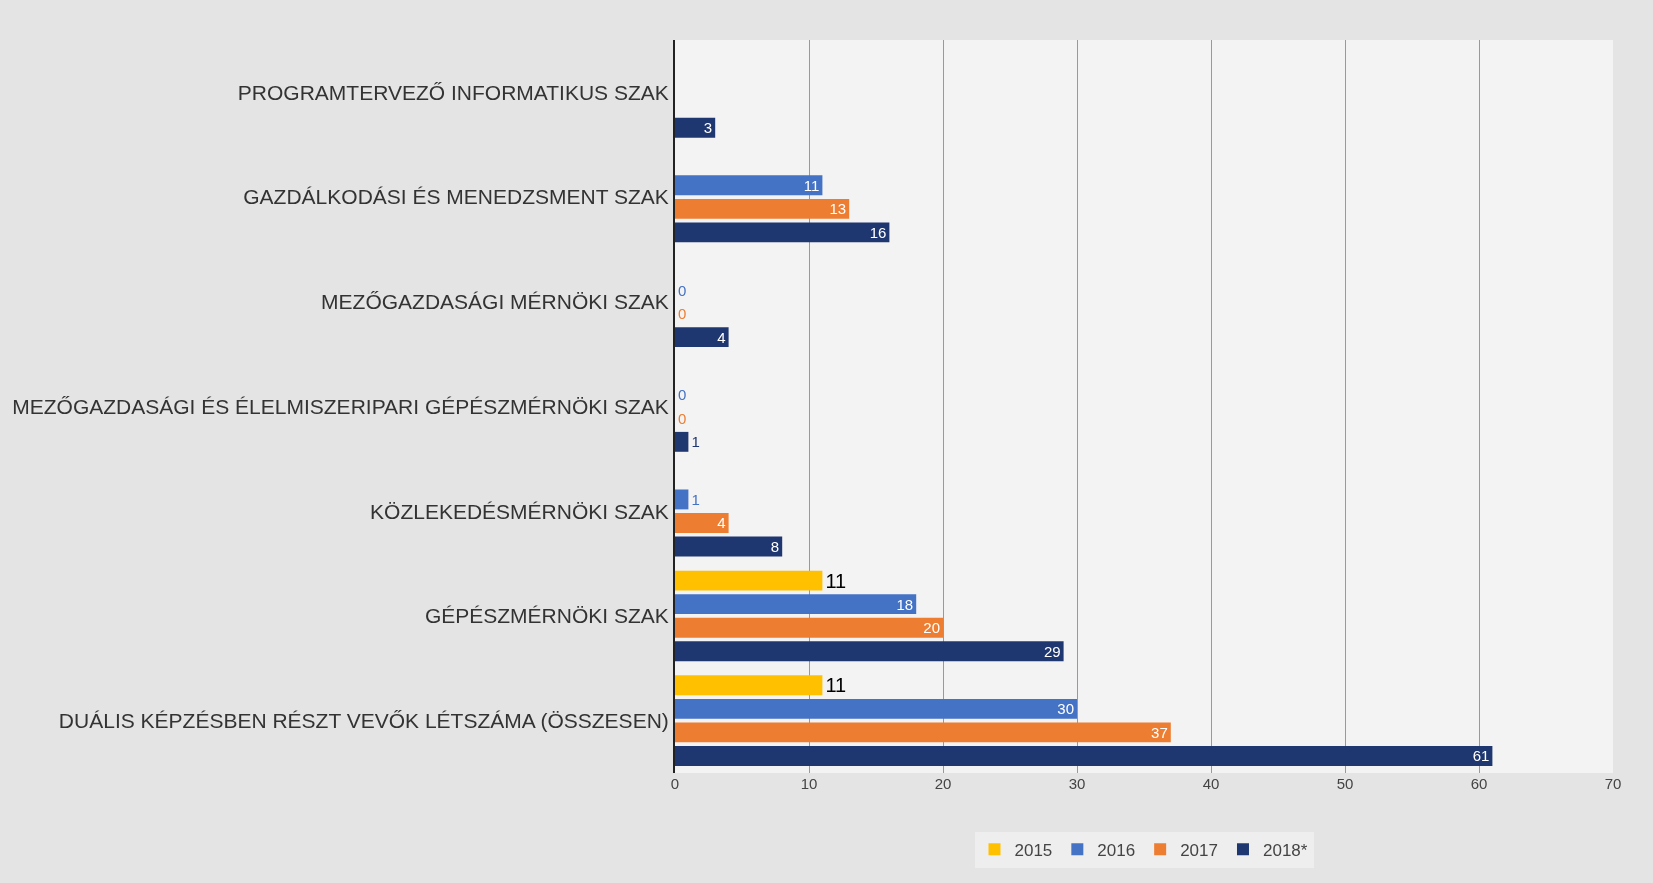 The image size is (1653, 883). Describe the element at coordinates (453, 92) in the screenshot. I see `y-tick-label: PROGRAMTERVEZŐ INFORMATIKUS SZAK` at that location.